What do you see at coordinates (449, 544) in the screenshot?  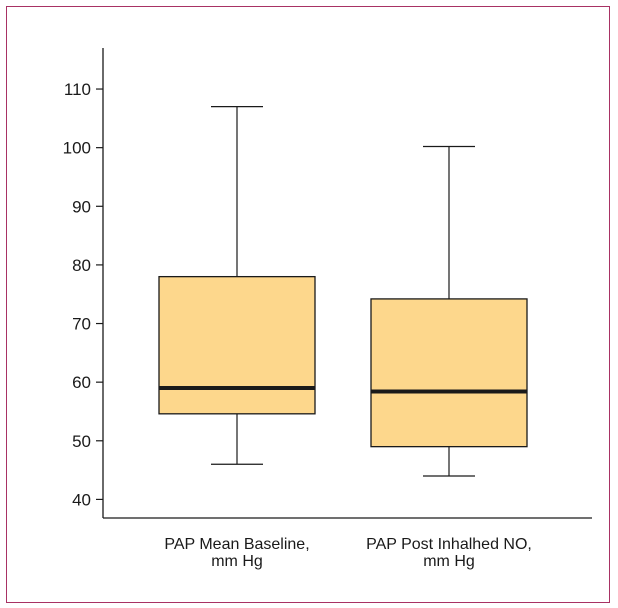 I see `category-label: PAP Post Inhalhed NO,` at bounding box center [449, 544].